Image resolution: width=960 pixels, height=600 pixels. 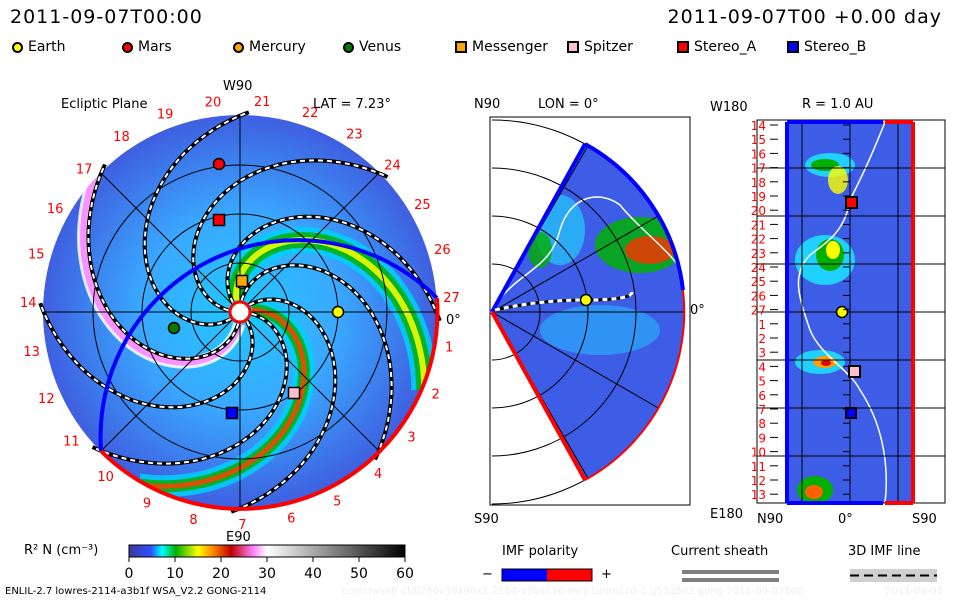 I want to click on imf-polarity-negative-arc, so click(x=268, y=345).